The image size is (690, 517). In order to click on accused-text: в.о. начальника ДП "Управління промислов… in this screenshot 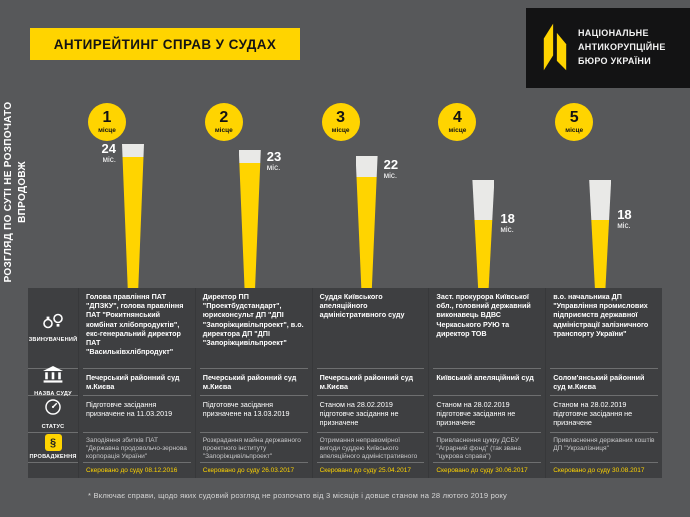, I will do `click(601, 315)`.